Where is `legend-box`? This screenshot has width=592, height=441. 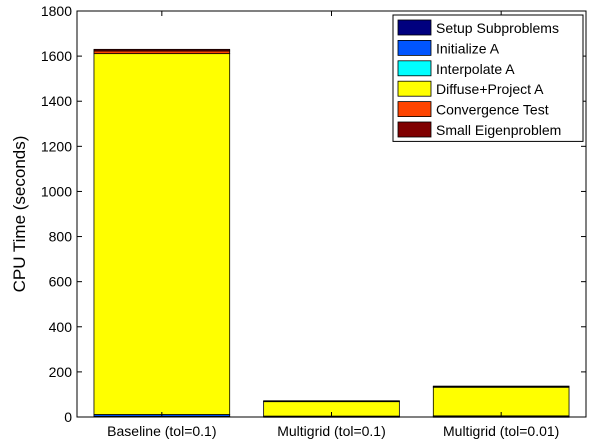
legend-box is located at coordinates (488, 78).